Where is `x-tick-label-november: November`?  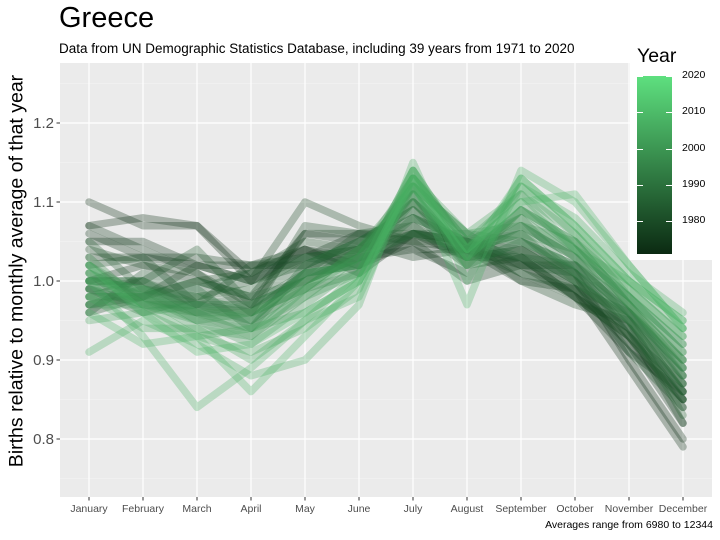 x-tick-label-november: November is located at coordinates (629, 509).